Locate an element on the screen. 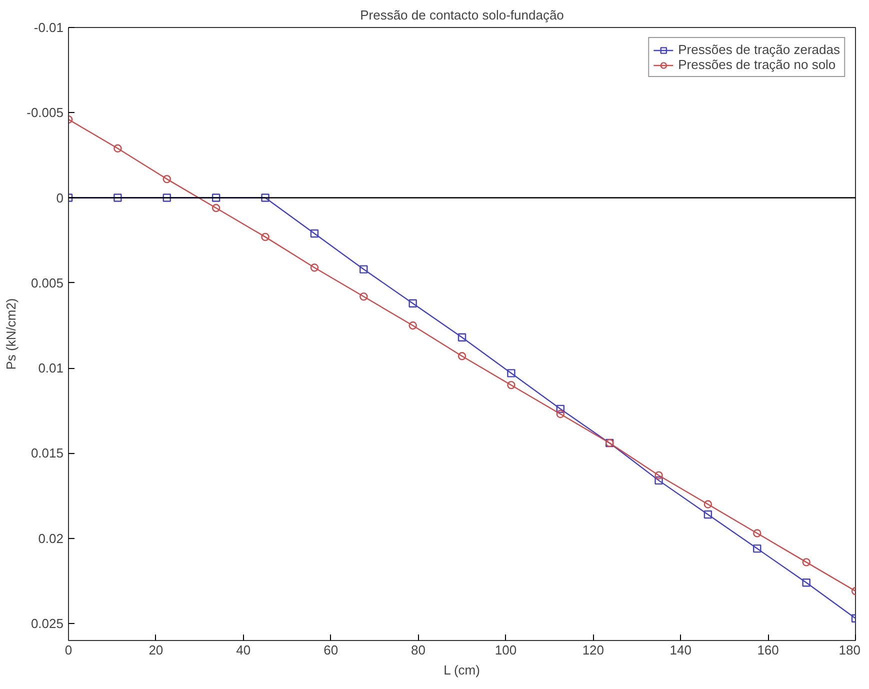 Image resolution: width=869 pixels, height=689 pixels. x-tick-label: 60 is located at coordinates (331, 650).